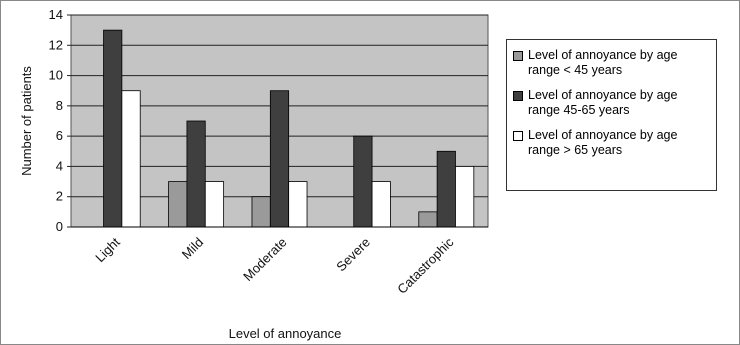 The height and width of the screenshot is (345, 740). Describe the element at coordinates (59, 105) in the screenshot. I see `y-tick-label: 8` at that location.